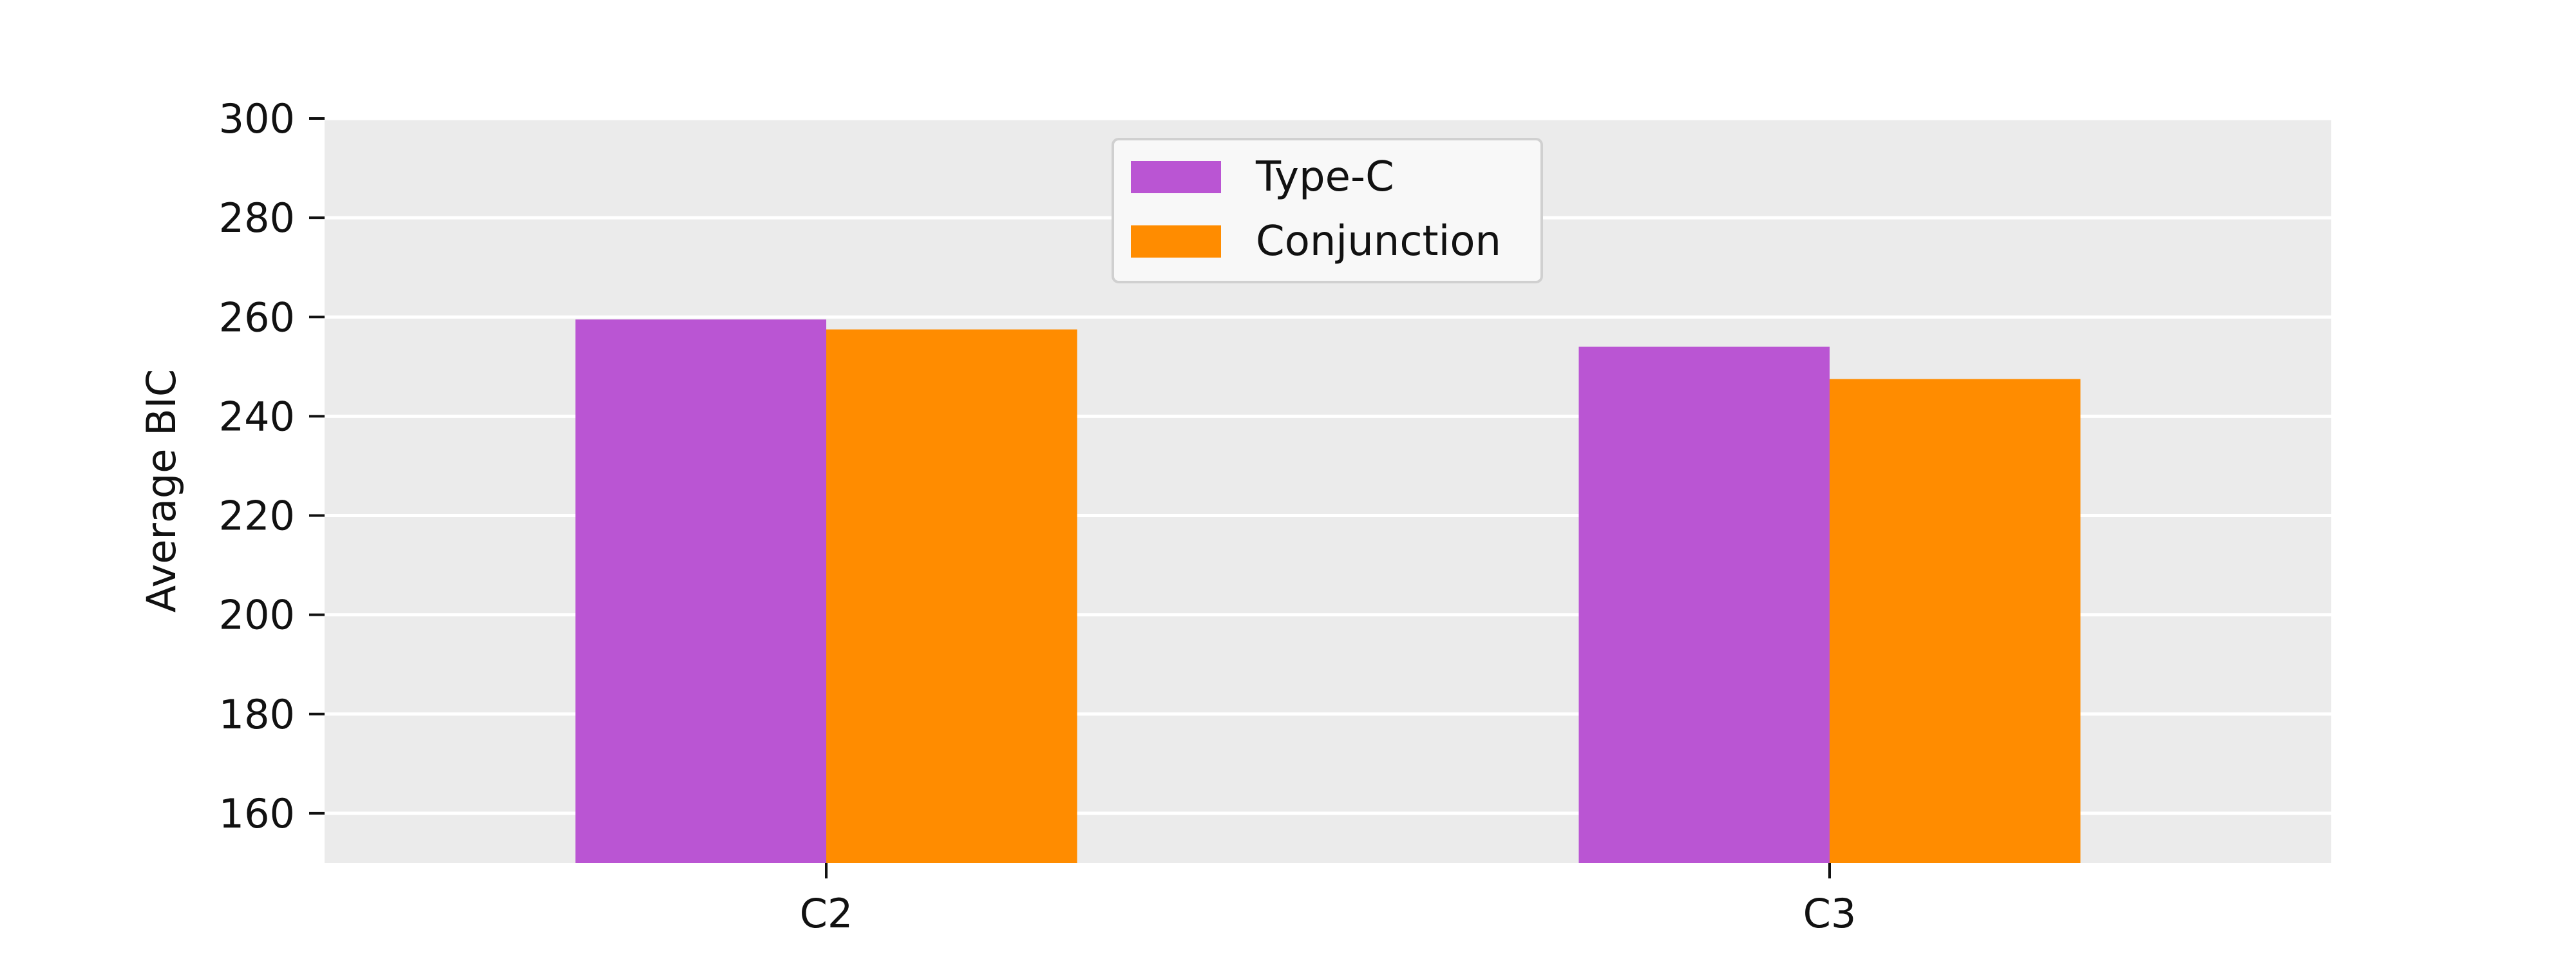 This screenshot has width=2576, height=966. Describe the element at coordinates (951, 596) in the screenshot. I see `bar-conjunction-c2` at that location.